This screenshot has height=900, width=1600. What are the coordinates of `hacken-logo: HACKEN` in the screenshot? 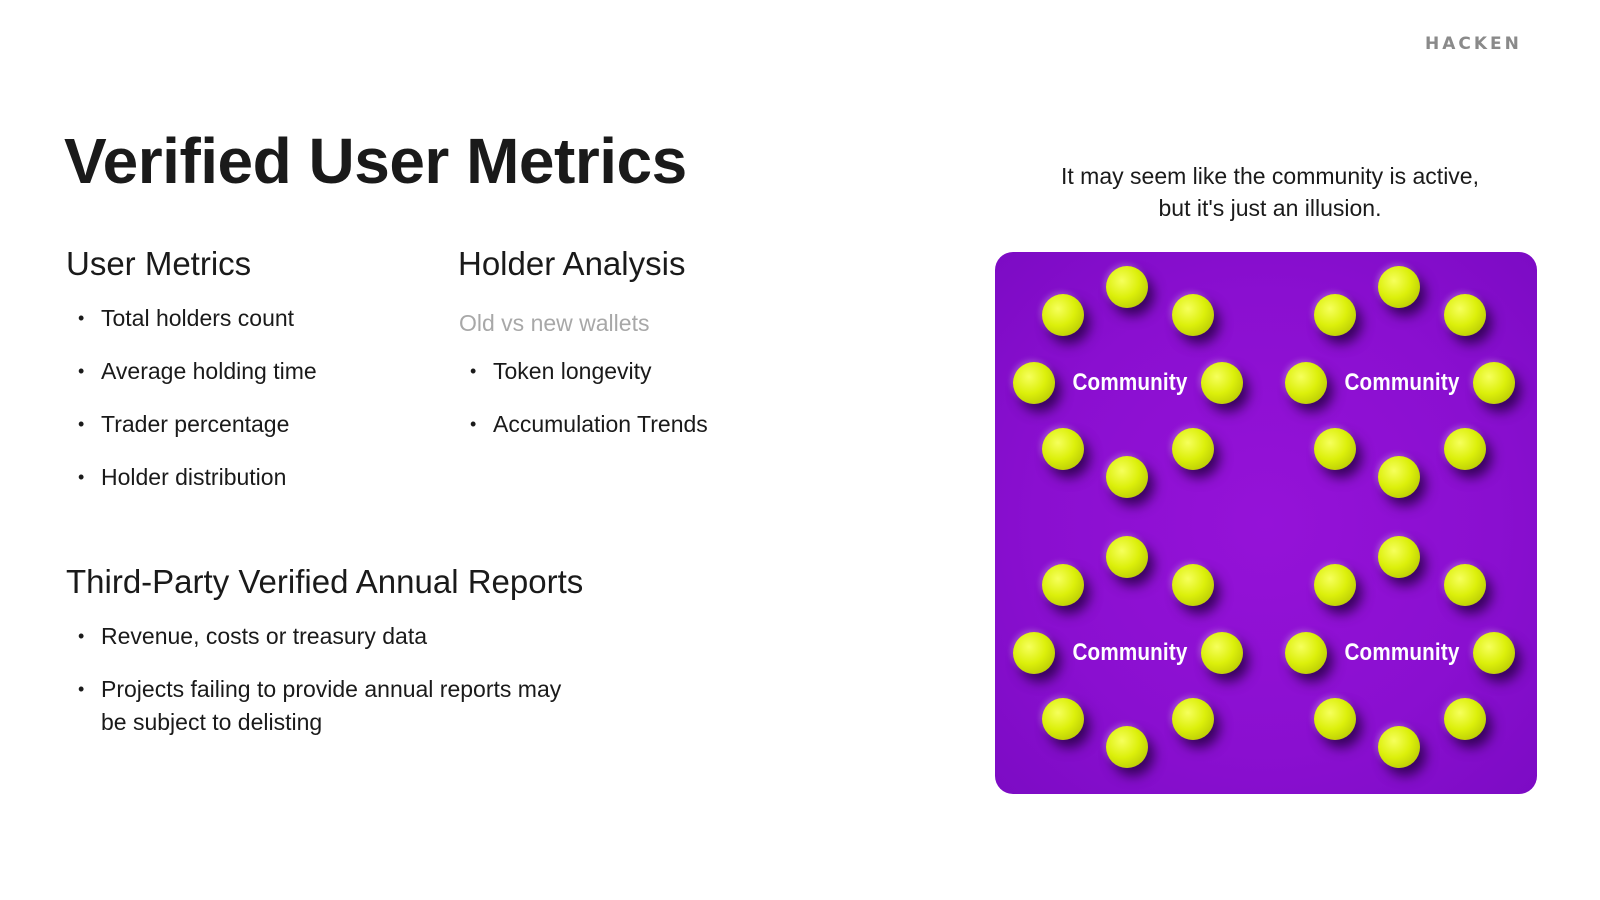 It's located at (1473, 44).